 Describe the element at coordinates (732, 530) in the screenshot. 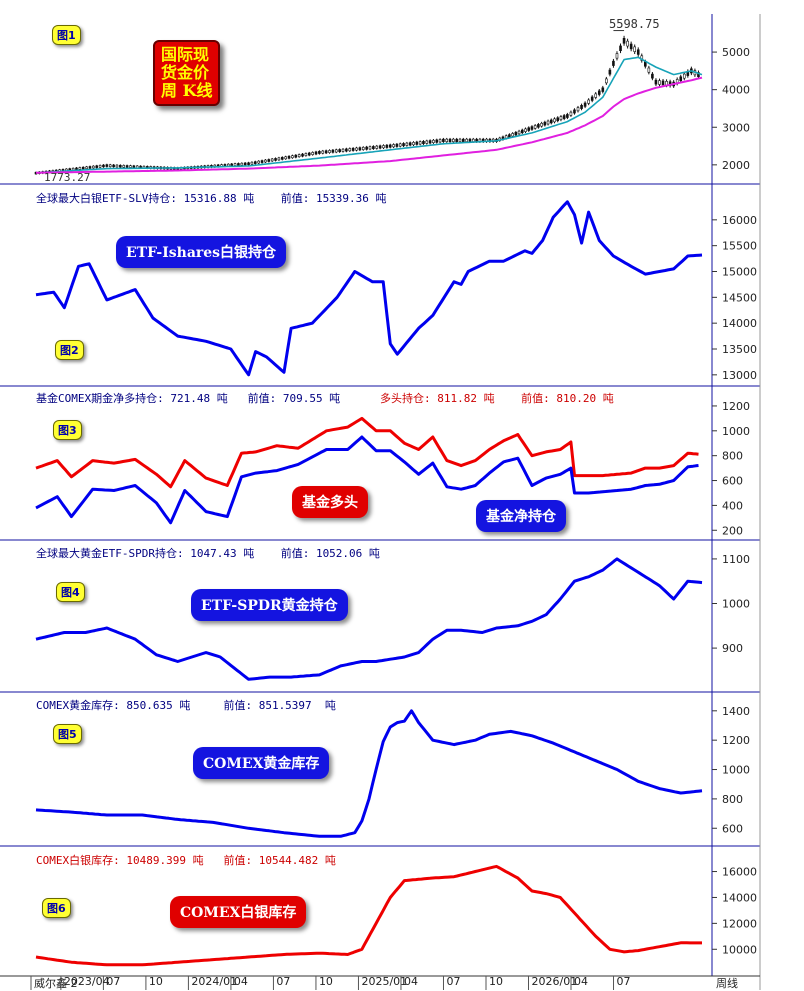

I see `fund-ytick-label: 200` at that location.